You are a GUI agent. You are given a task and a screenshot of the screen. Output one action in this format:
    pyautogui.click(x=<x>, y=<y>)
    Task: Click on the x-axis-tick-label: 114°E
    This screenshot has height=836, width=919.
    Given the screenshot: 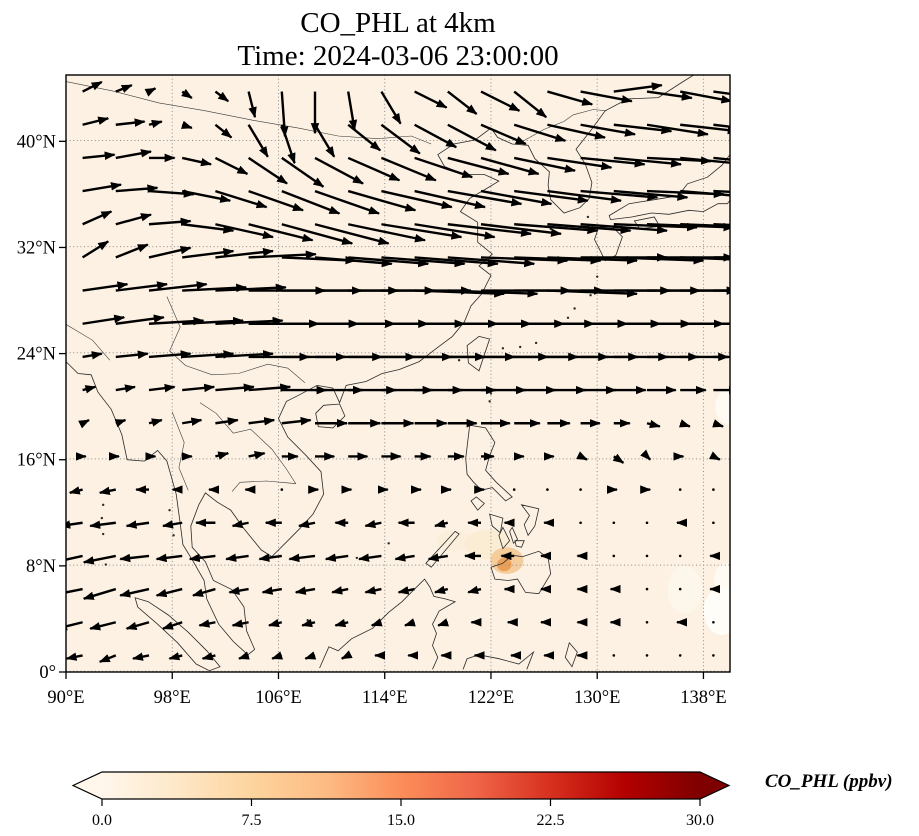 What is the action you would take?
    pyautogui.click(x=385, y=698)
    